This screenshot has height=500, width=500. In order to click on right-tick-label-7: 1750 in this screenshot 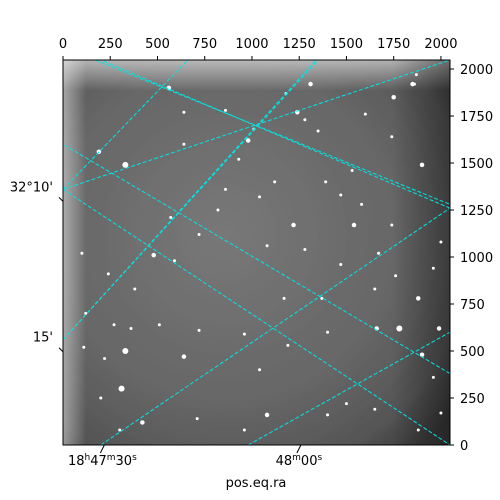, I will do `click(476, 117)`.